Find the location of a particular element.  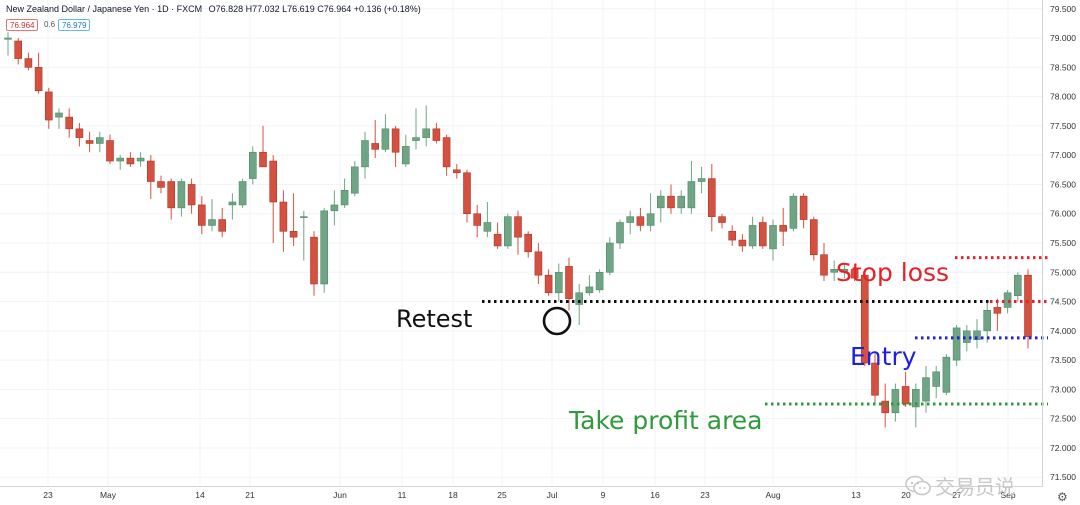

price-tick-label: 72.500 is located at coordinates (1063, 419).